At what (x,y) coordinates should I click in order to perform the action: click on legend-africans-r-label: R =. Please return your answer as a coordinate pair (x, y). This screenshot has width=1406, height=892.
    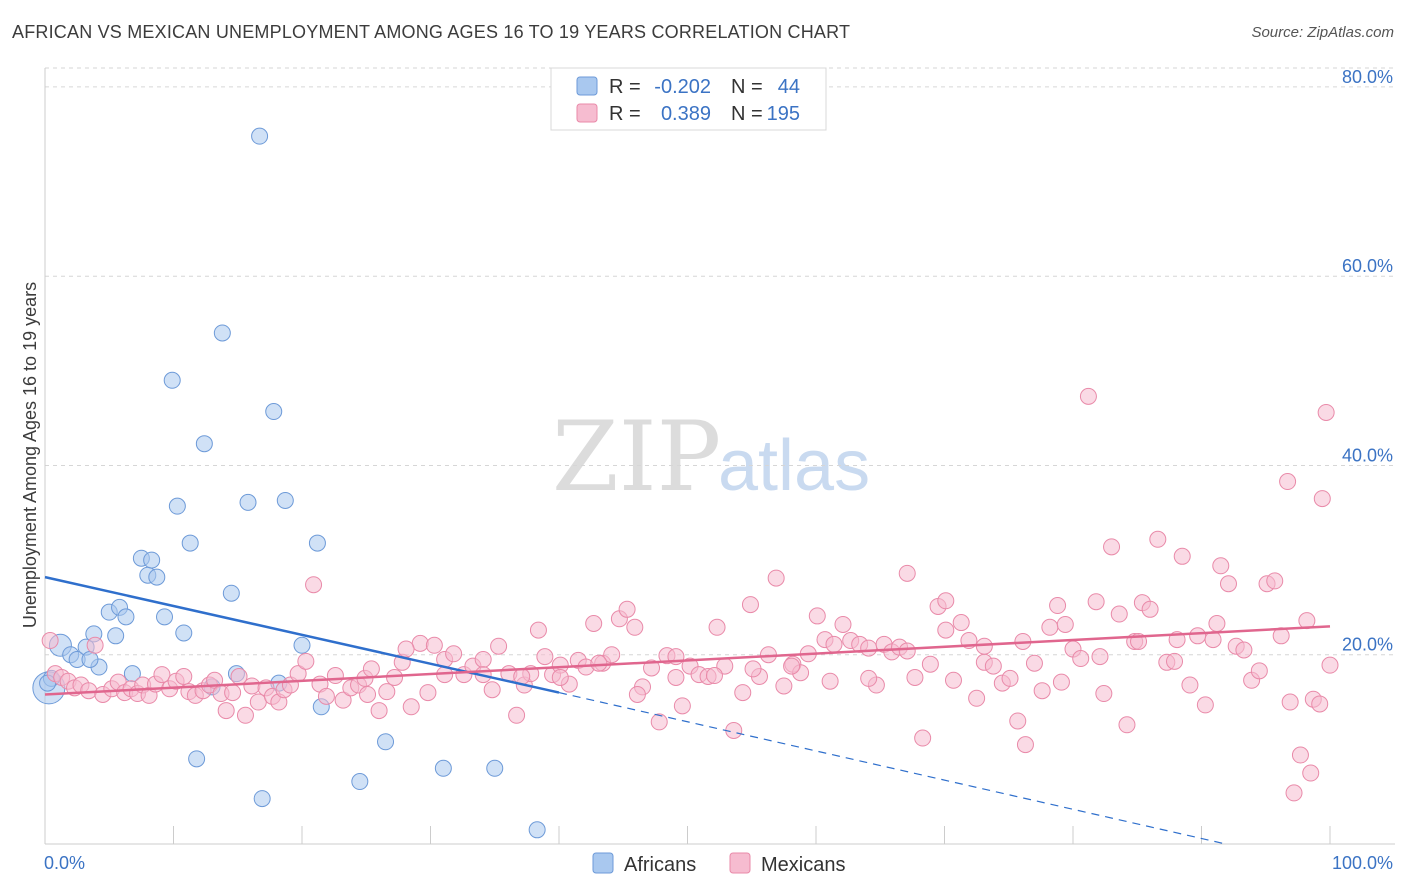
    Looking at the image, I should click on (625, 87).